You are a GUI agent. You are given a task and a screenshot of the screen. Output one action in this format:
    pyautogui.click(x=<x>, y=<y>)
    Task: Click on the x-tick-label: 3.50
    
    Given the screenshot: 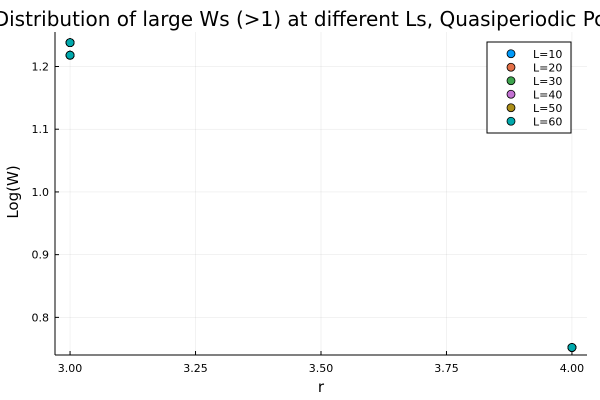 What is the action you would take?
    pyautogui.click(x=321, y=368)
    